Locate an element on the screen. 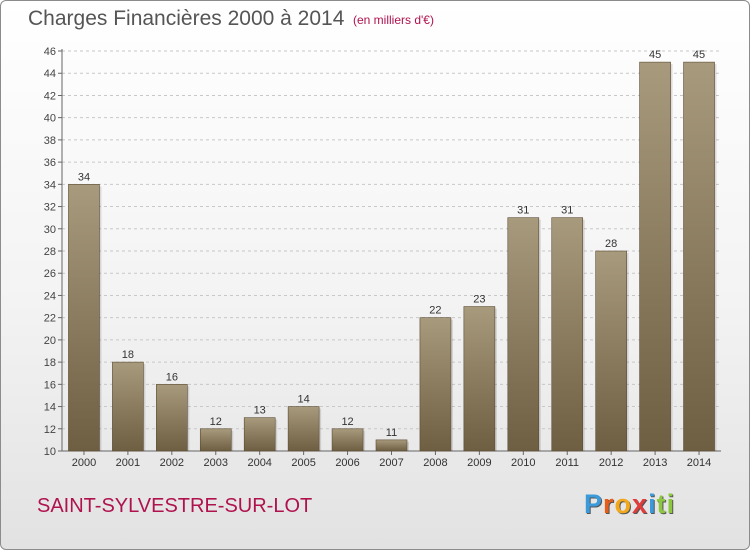 The height and width of the screenshot is (550, 750). x-tick-label-2011: 2011 is located at coordinates (567, 463).